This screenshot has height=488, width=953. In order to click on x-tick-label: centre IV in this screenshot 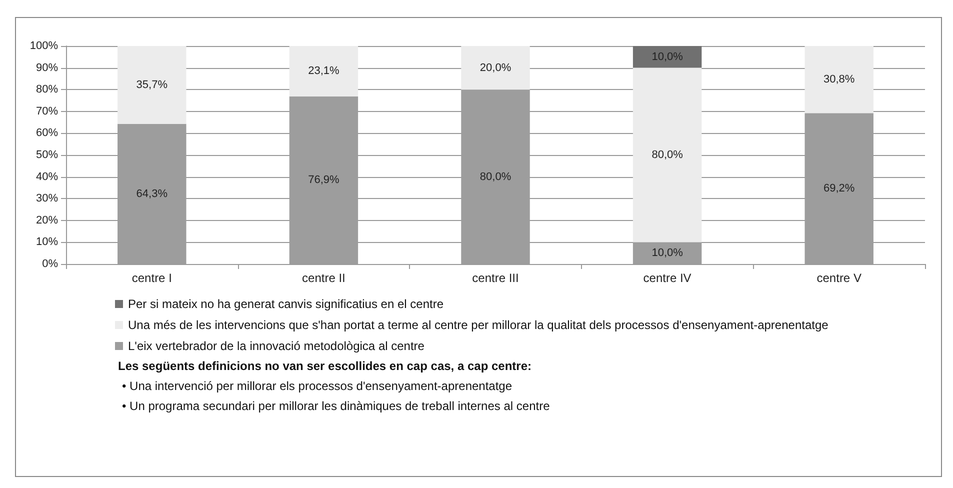, I will do `click(667, 278)`.